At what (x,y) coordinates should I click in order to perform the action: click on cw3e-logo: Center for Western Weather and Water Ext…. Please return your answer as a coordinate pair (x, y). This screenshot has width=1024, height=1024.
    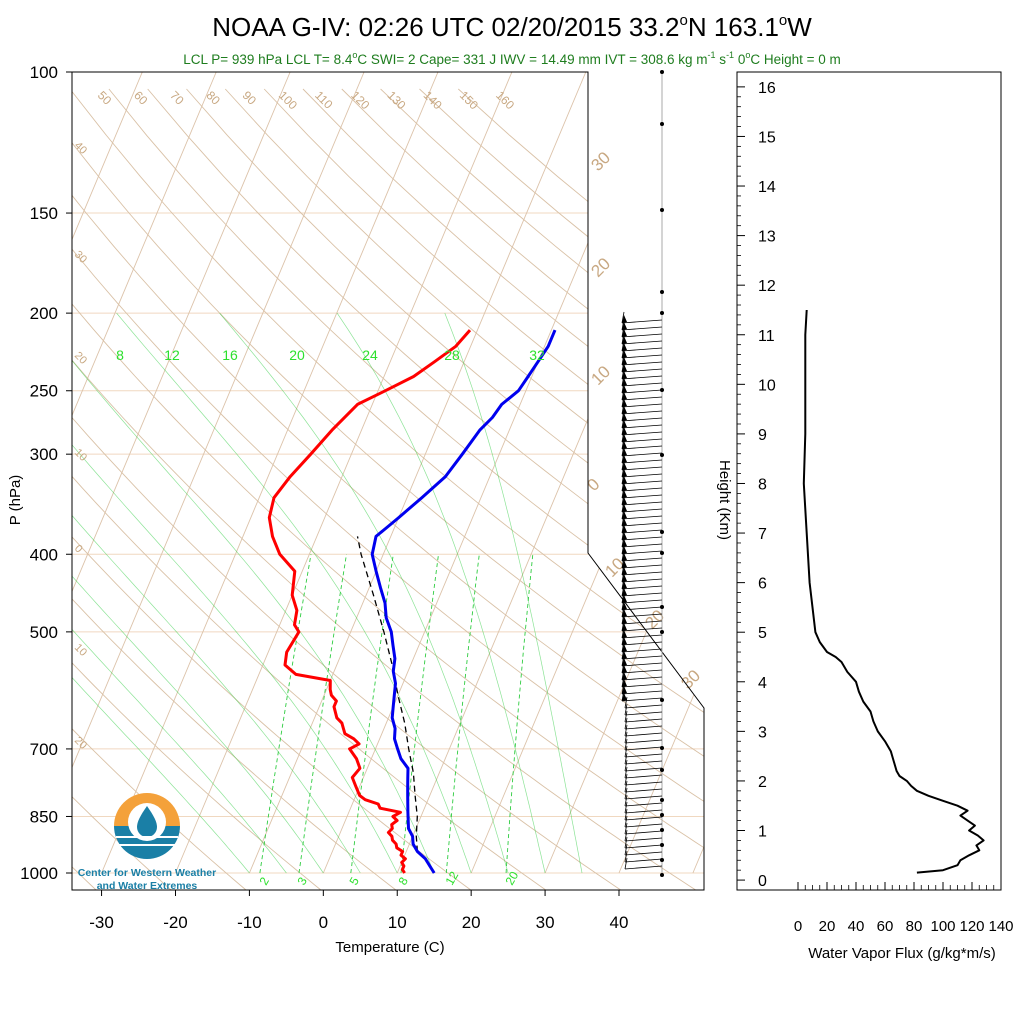
    Looking at the image, I should click on (147, 842).